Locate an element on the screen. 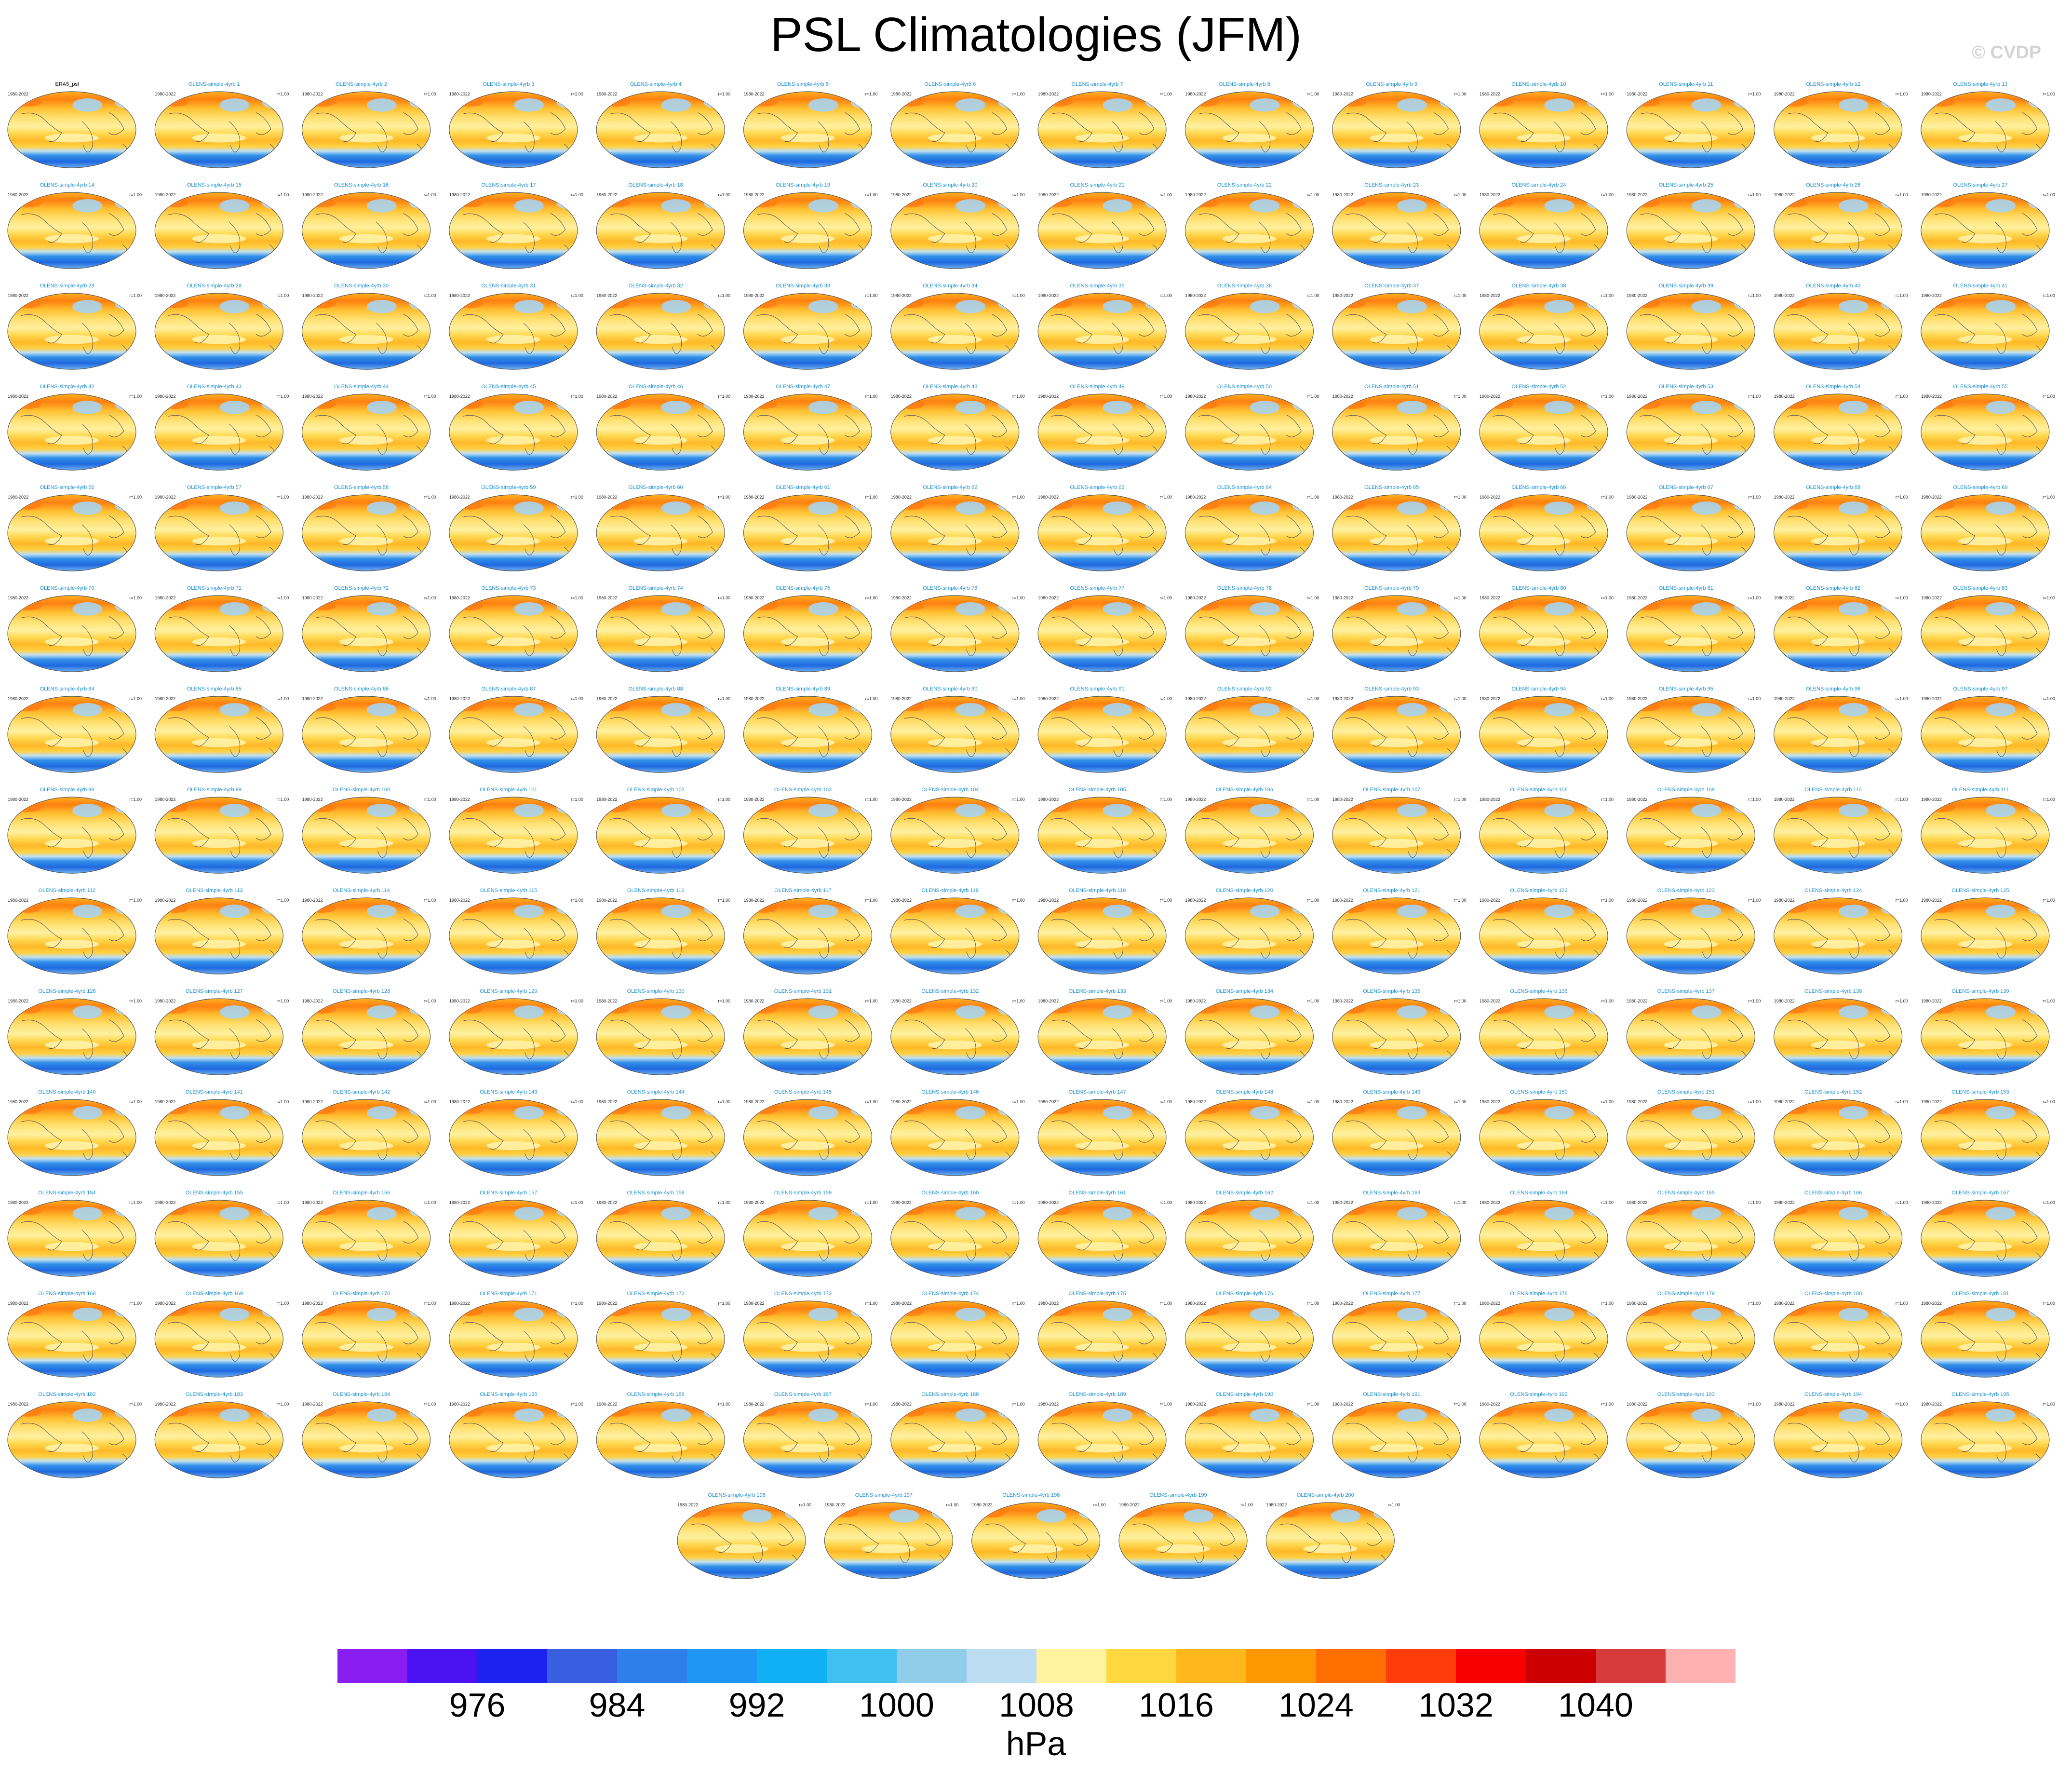 This screenshot has width=2072, height=1773. panel-title: OLENS-simple-4yrb 150 is located at coordinates (1538, 1092).